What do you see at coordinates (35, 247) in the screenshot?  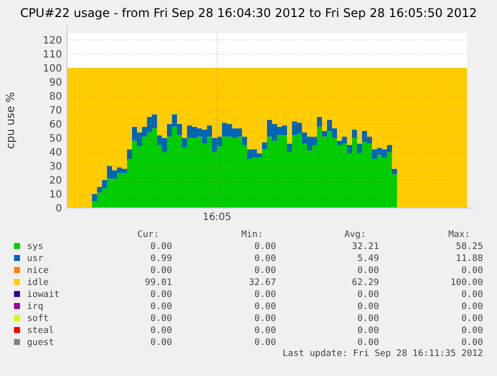 I see `legend-label: sys` at bounding box center [35, 247].